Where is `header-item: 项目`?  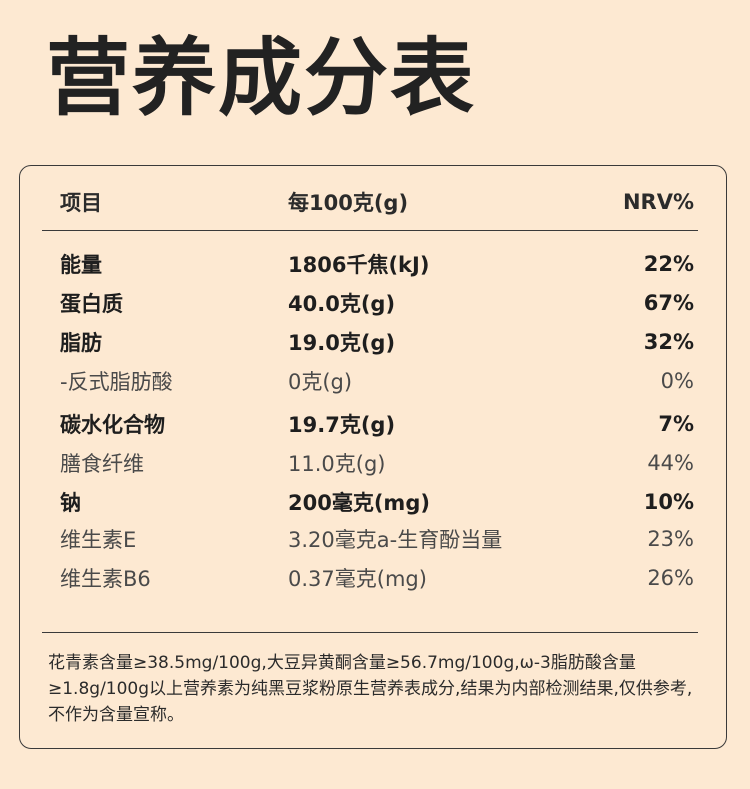
header-item: 项目 is located at coordinates (81, 203).